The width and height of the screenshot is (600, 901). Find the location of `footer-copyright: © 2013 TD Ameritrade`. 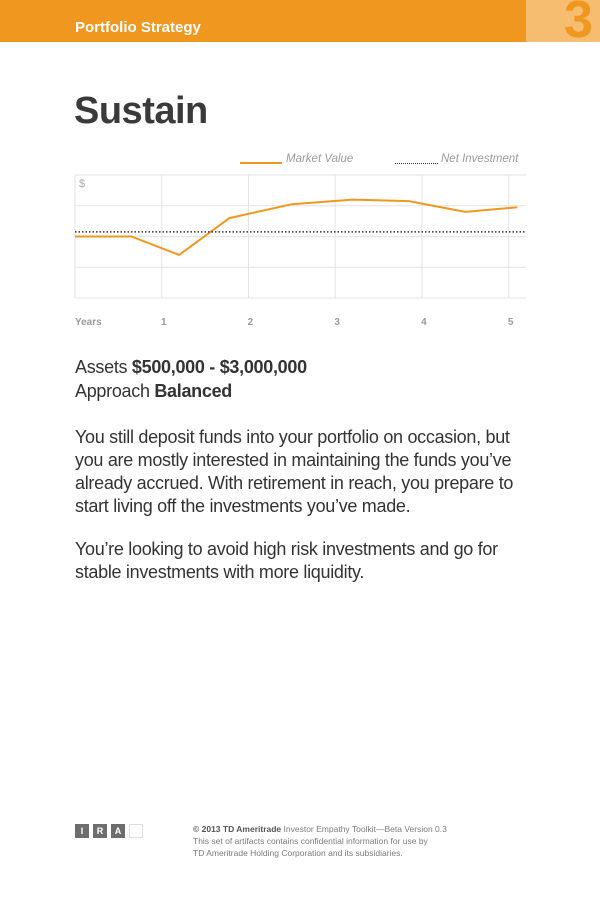

footer-copyright: © 2013 TD Ameritrade is located at coordinates (237, 829).